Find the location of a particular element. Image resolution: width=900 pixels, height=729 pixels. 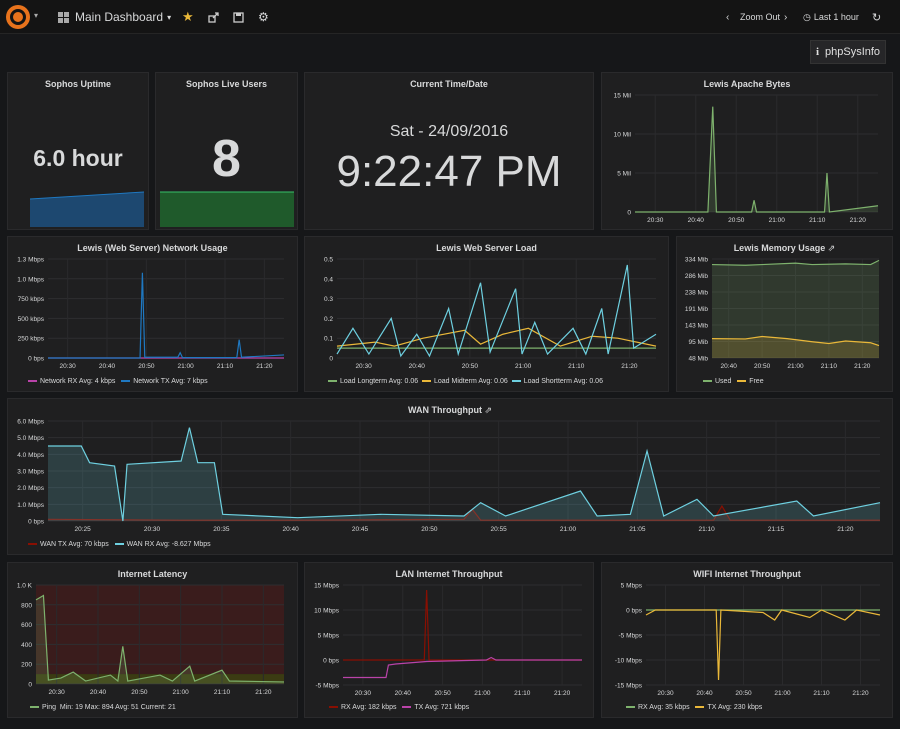

x-tick-label: 21:05 is located at coordinates (637, 529).